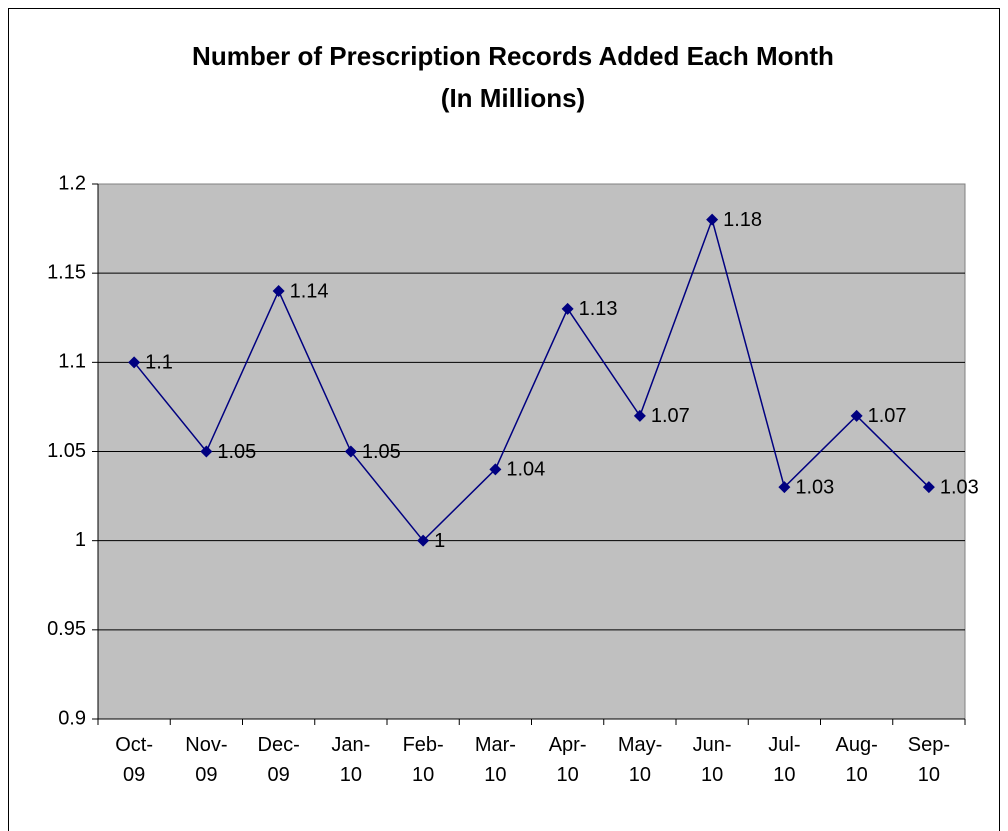 The height and width of the screenshot is (831, 1008). What do you see at coordinates (66, 272) in the screenshot?
I see `y-tick-label: 1.15` at bounding box center [66, 272].